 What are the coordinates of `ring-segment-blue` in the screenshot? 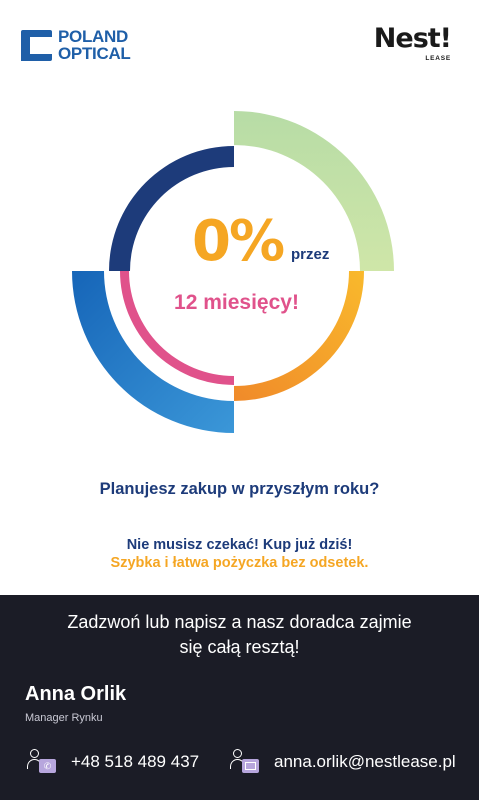 It's located at (153, 352).